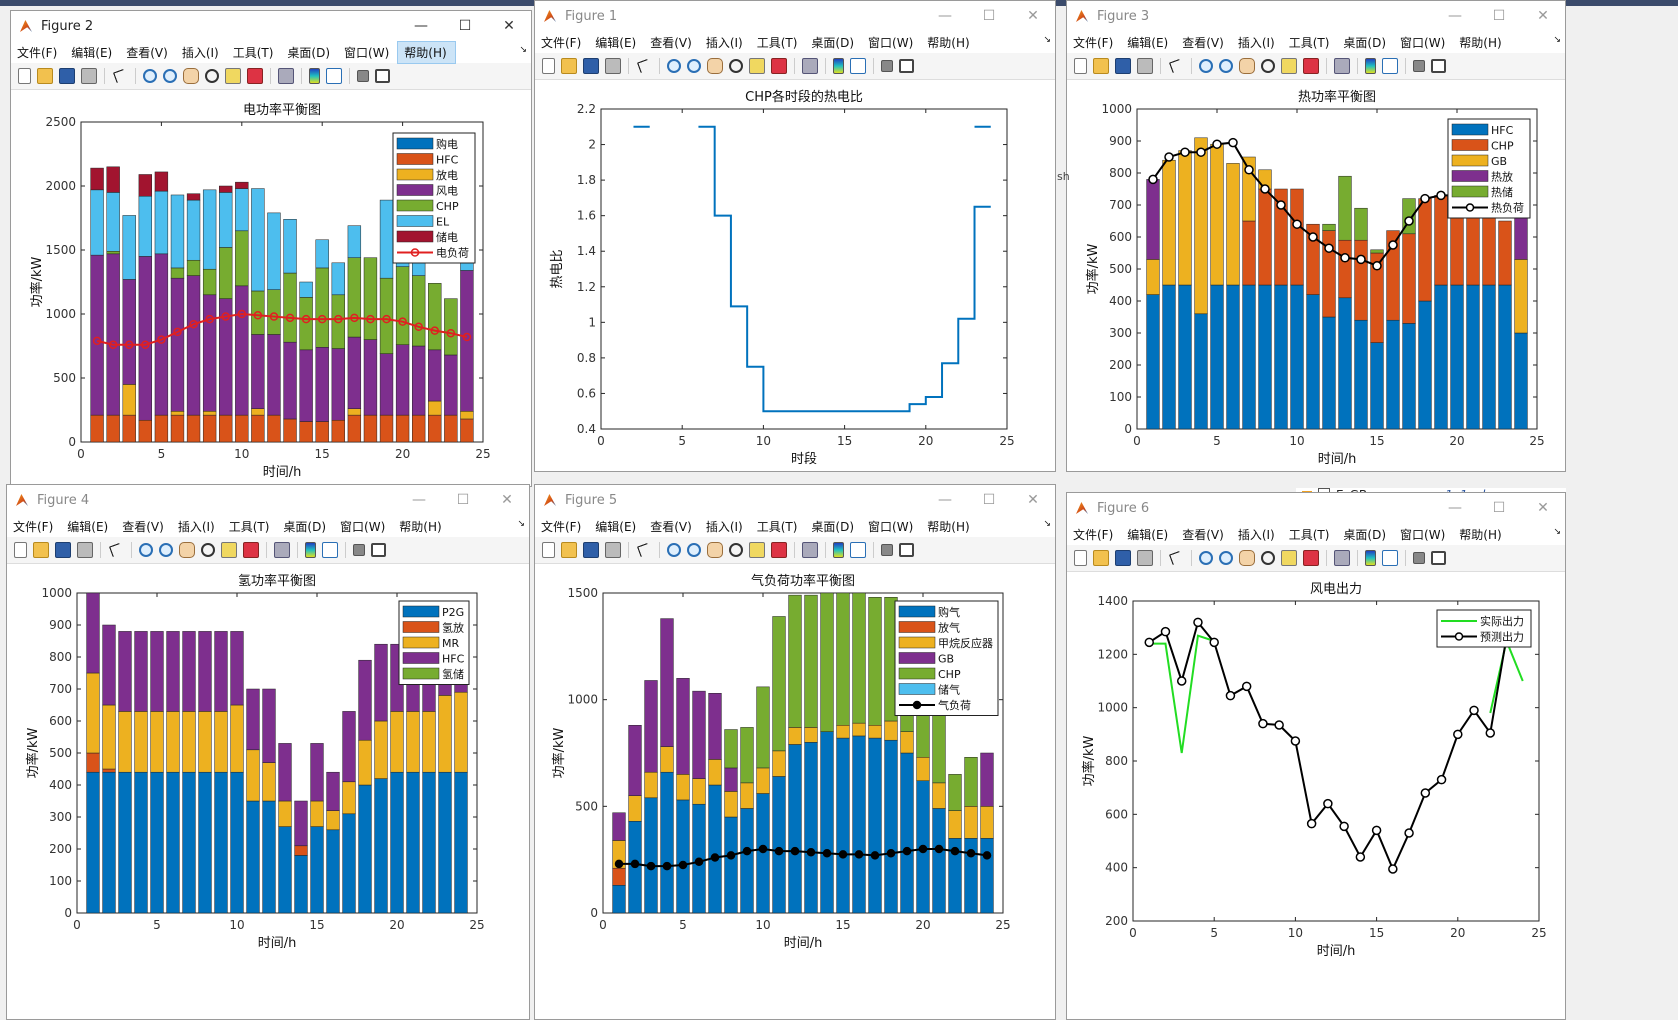 This screenshot has height=1020, width=1678. Describe the element at coordinates (795, 16) in the screenshot. I see `figure-1-titlebar: Figure 1 — ☐ ✕` at that location.